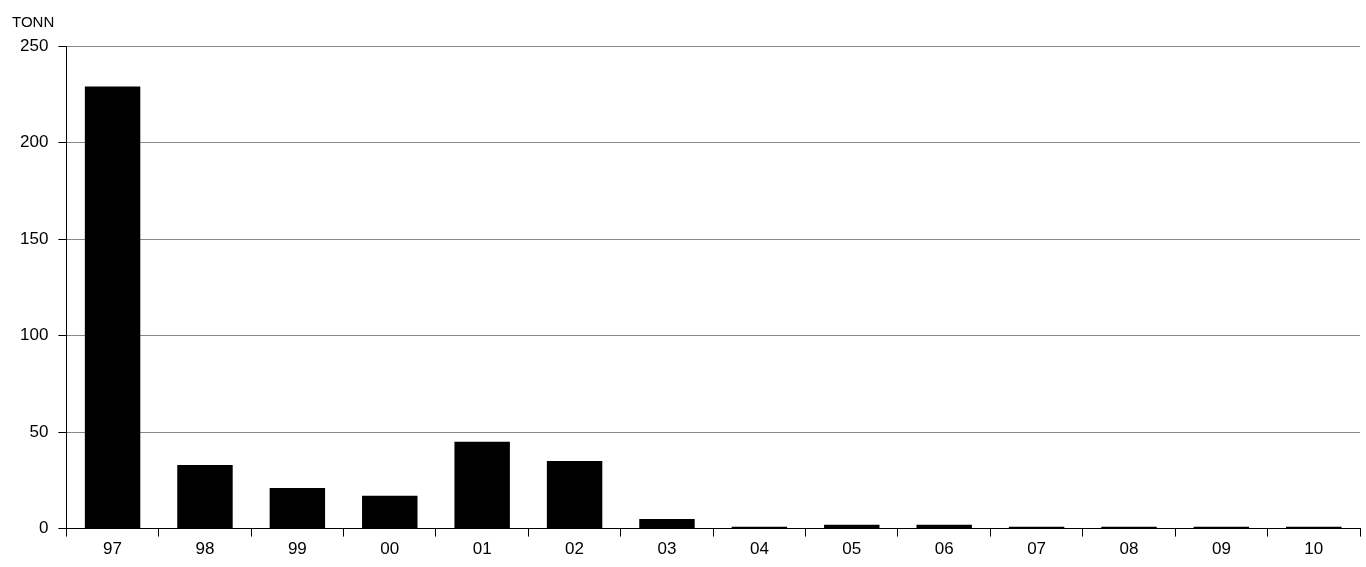 The image size is (1366, 567). Describe the element at coordinates (34, 45) in the screenshot. I see `y-tick-label: 250` at that location.